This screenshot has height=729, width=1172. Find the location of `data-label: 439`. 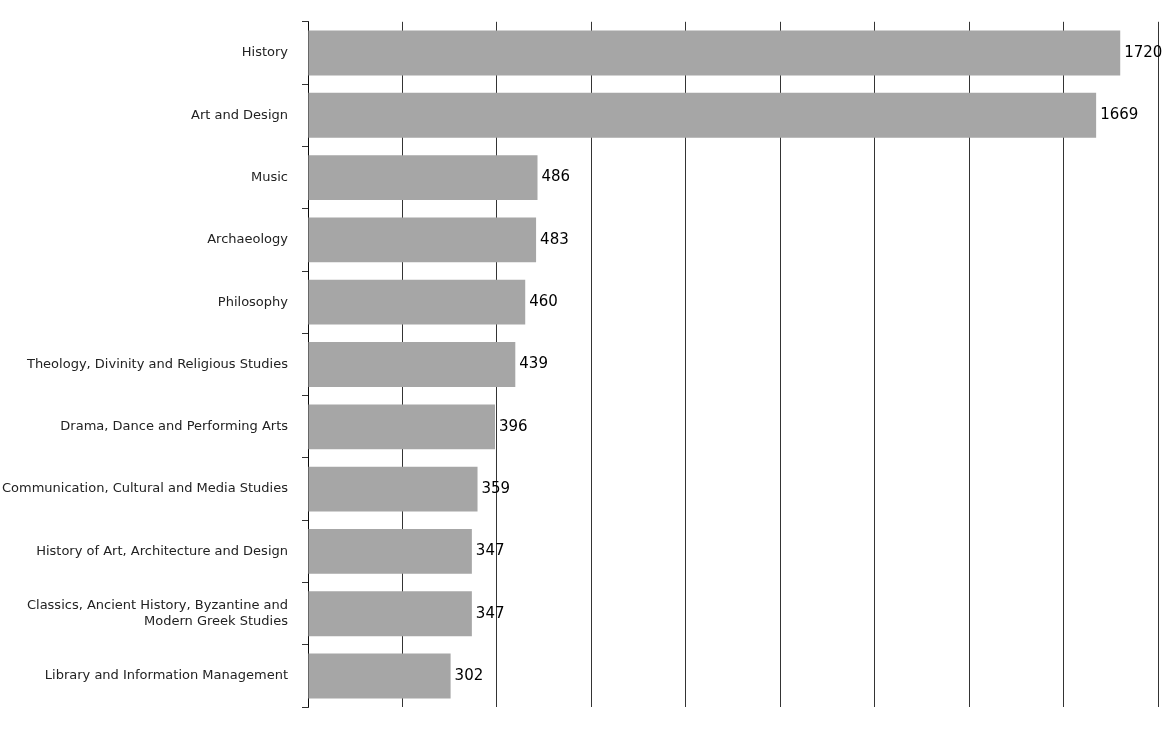

data-label: 439 is located at coordinates (533, 363).